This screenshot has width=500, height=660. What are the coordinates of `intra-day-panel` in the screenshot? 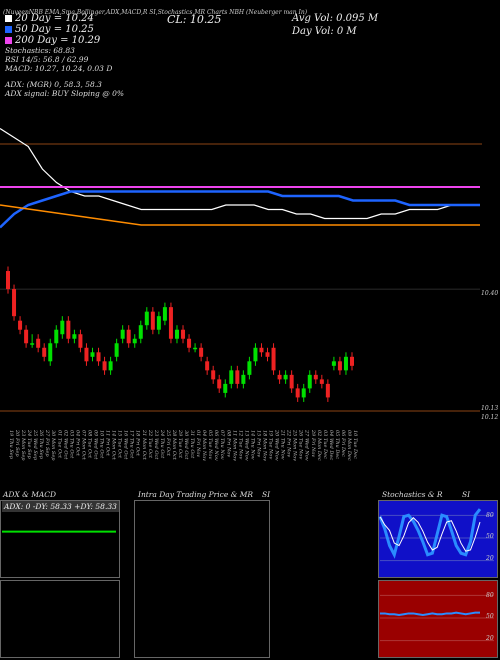 It's located at (202, 579).